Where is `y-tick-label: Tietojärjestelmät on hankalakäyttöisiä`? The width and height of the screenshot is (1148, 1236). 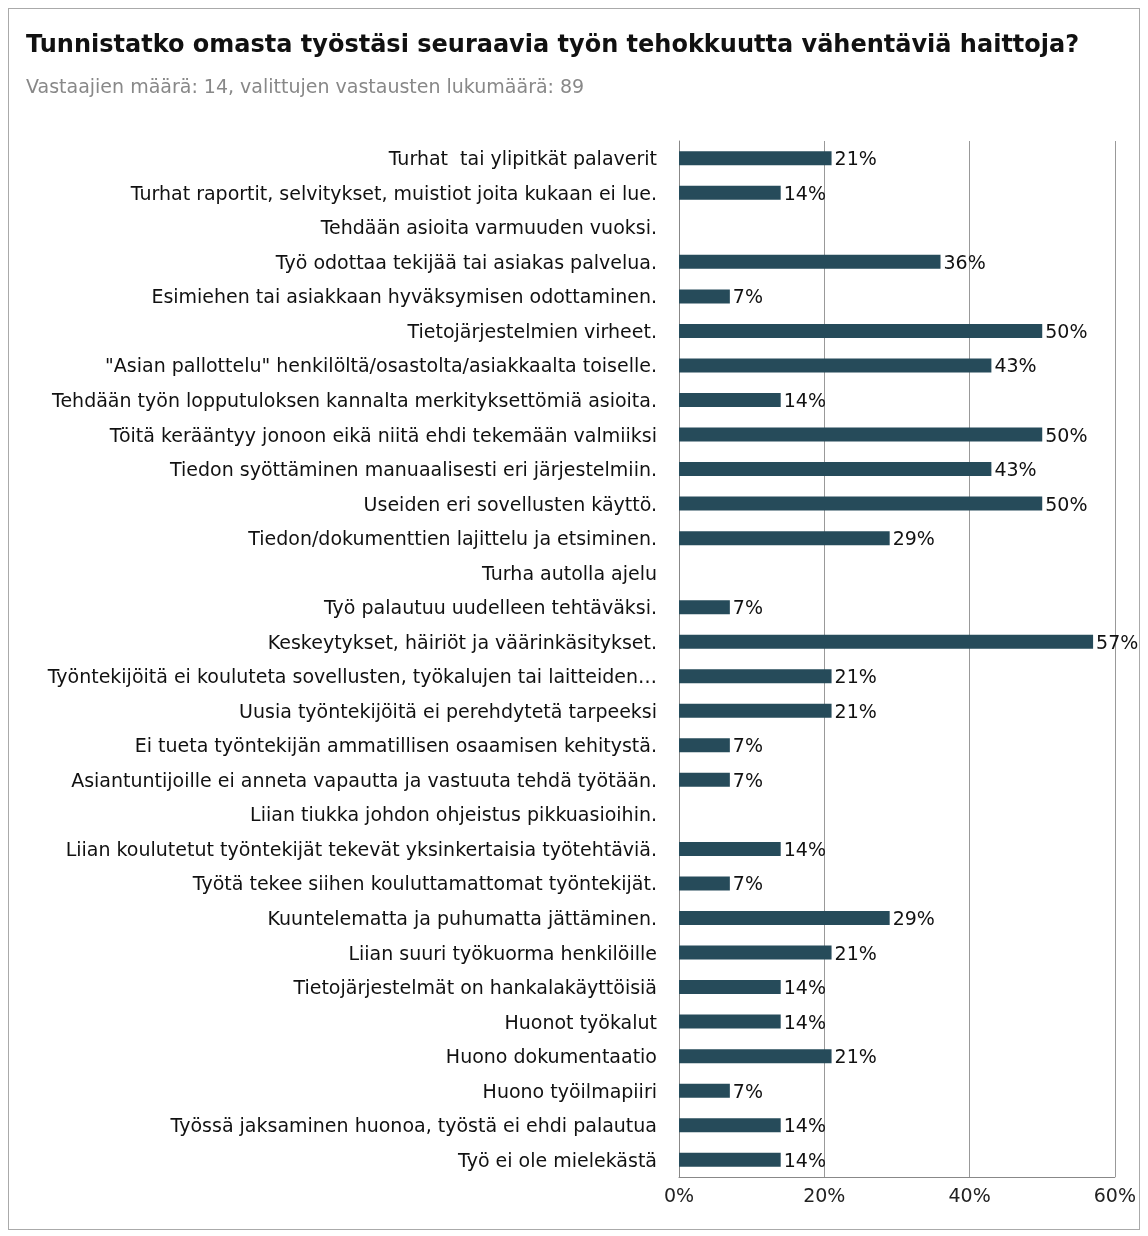
y-tick-label: Tietojärjestelmät on hankalakäyttöisiä is located at coordinates (474, 987).